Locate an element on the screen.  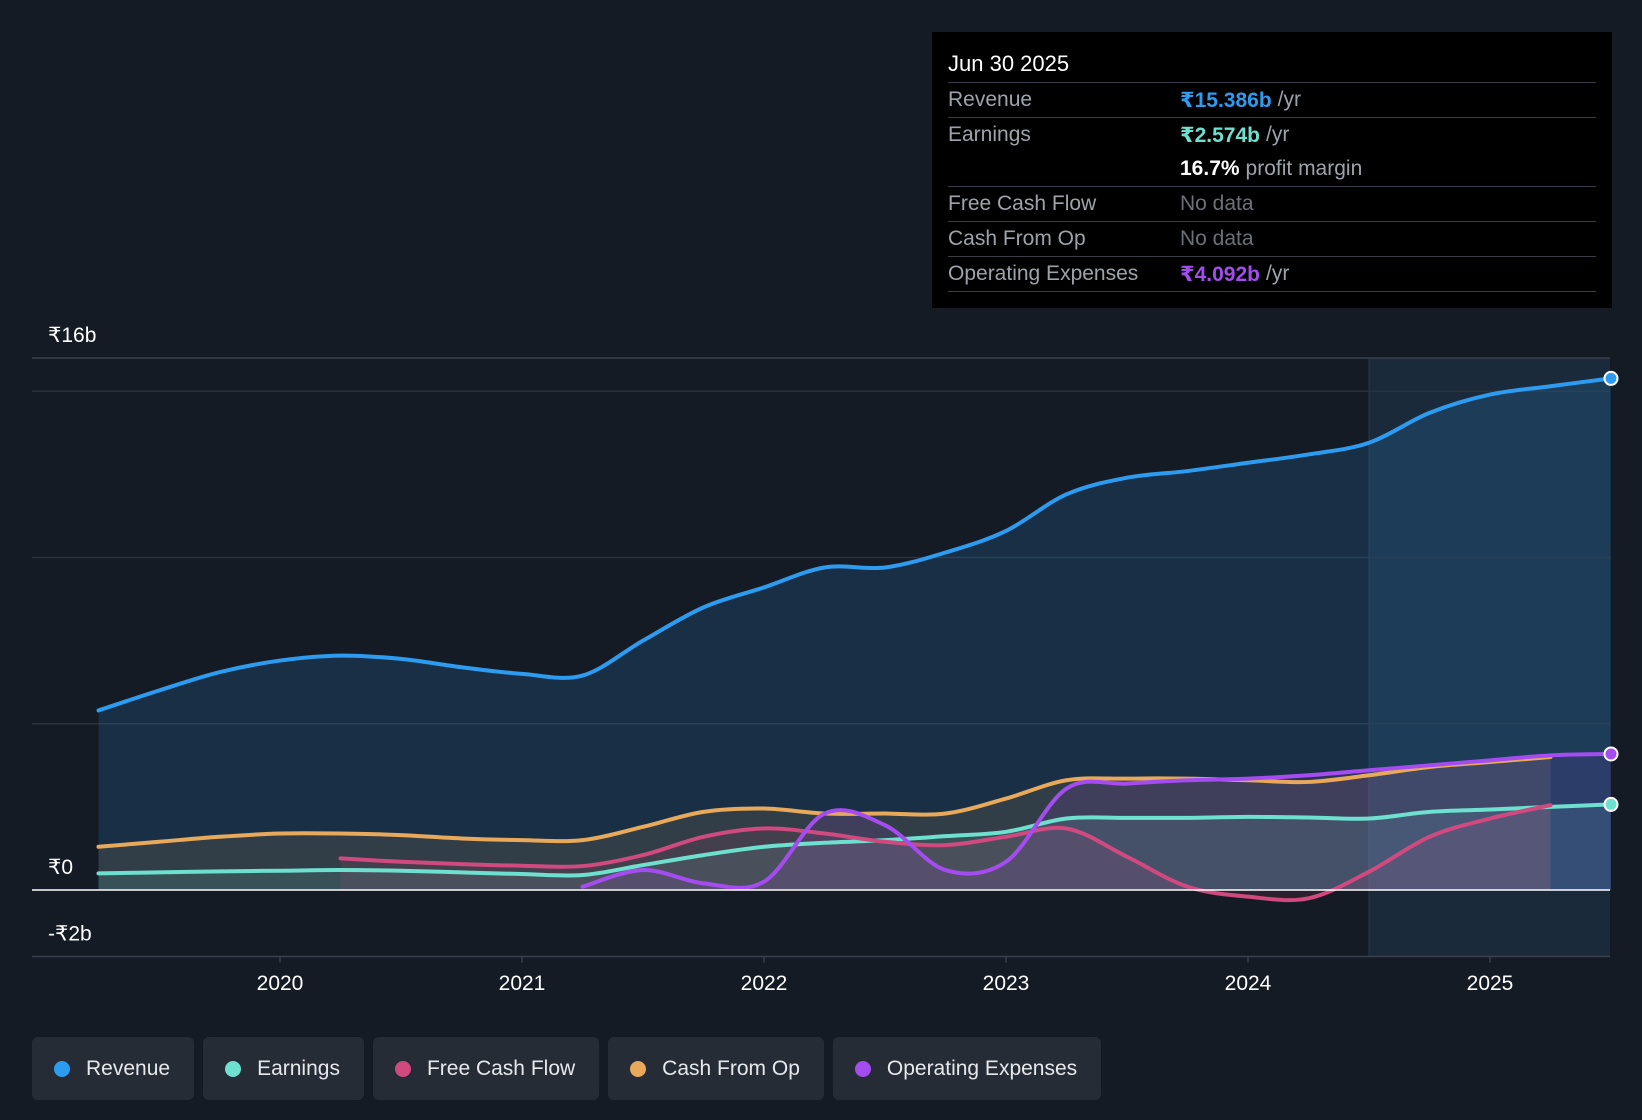
area-cash-from-op is located at coordinates (824, 823).